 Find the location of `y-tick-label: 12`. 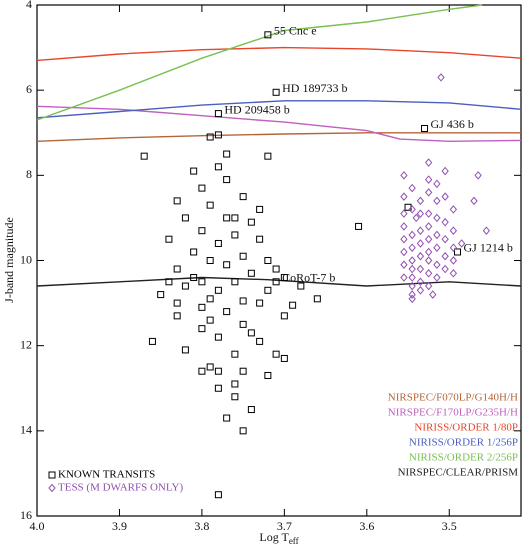

y-tick-label: 12 is located at coordinates (26, 344).